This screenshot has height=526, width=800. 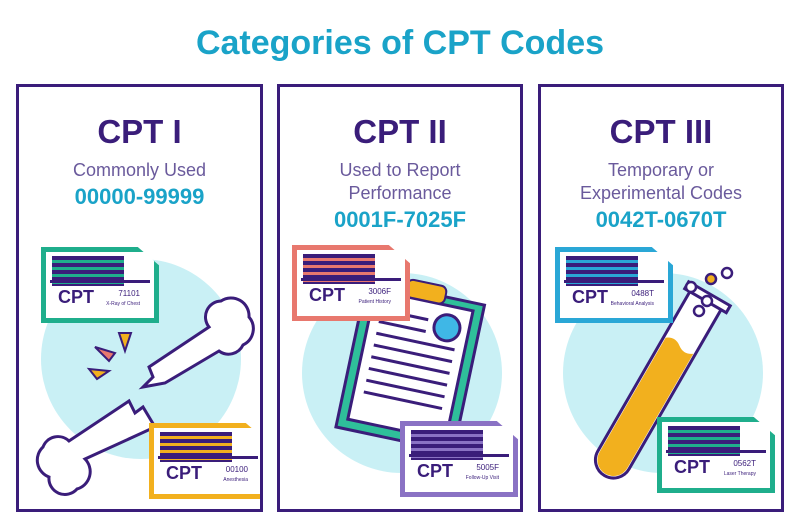 What do you see at coordinates (664, 373) in the screenshot?
I see `test-tube-icon` at bounding box center [664, 373].